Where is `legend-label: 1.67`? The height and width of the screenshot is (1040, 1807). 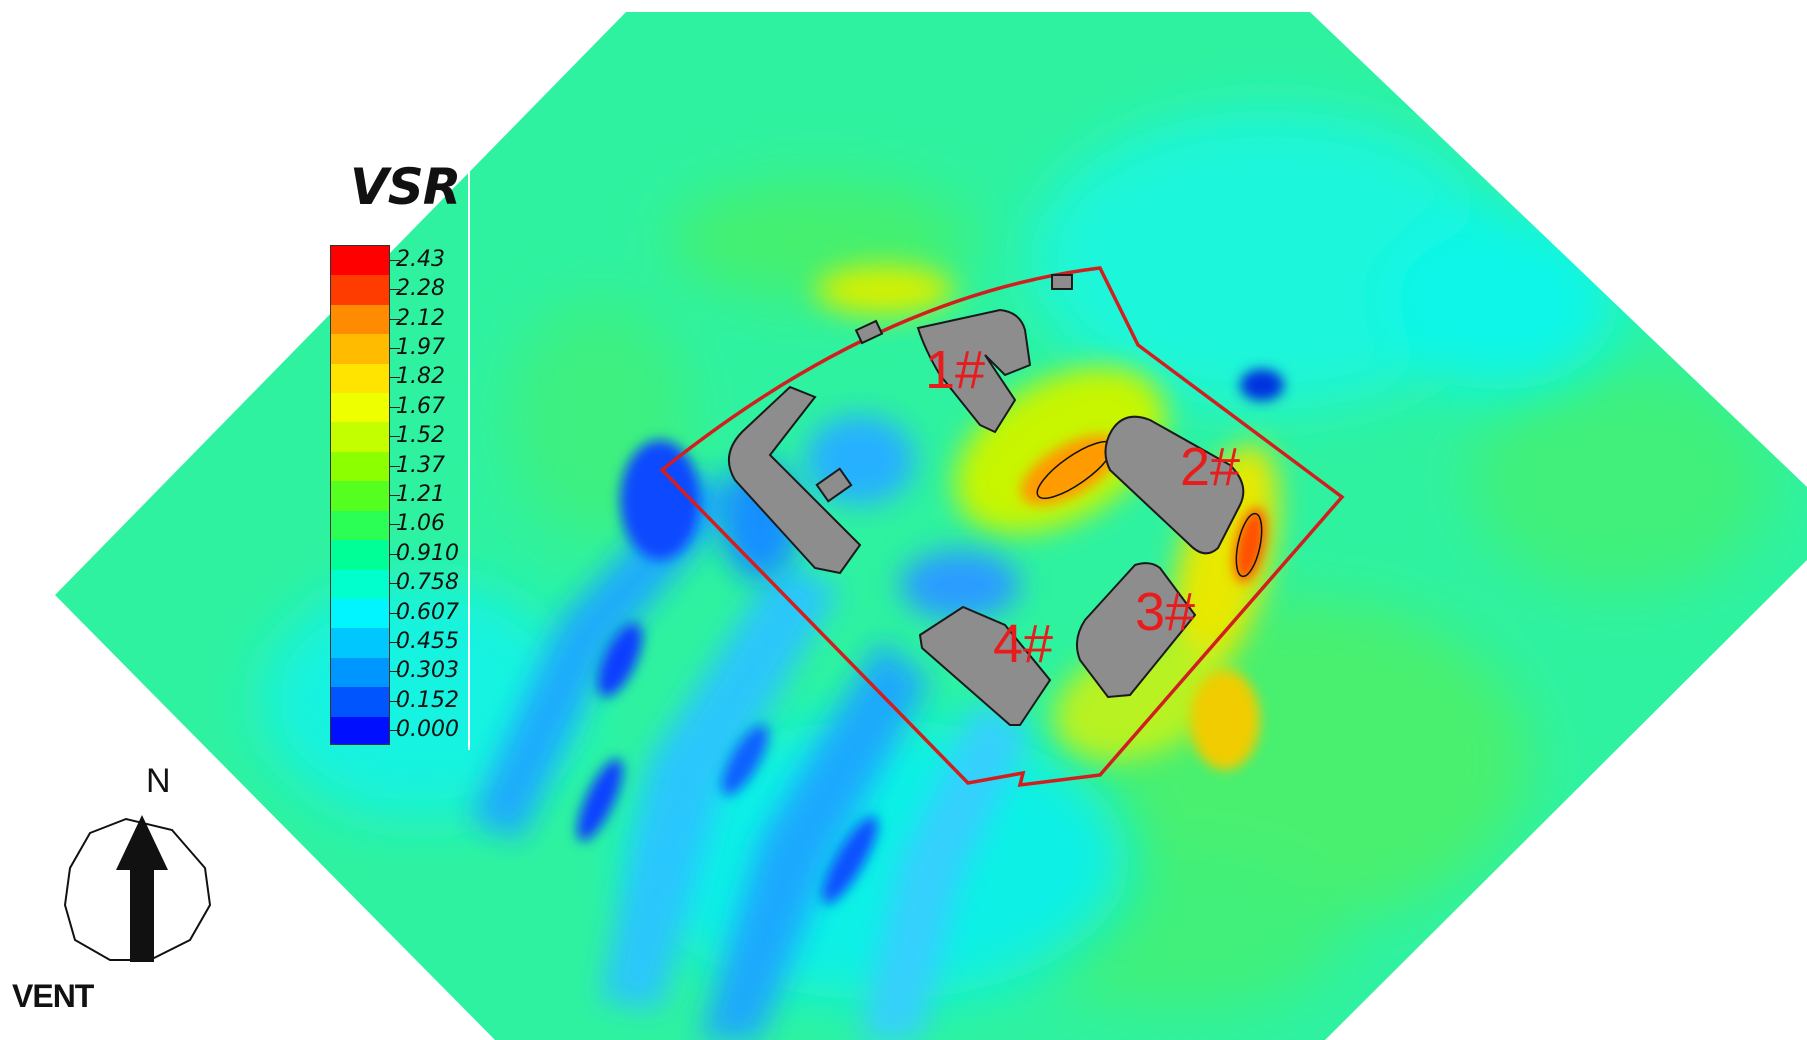
legend-label: 1.67 is located at coordinates (420, 406).